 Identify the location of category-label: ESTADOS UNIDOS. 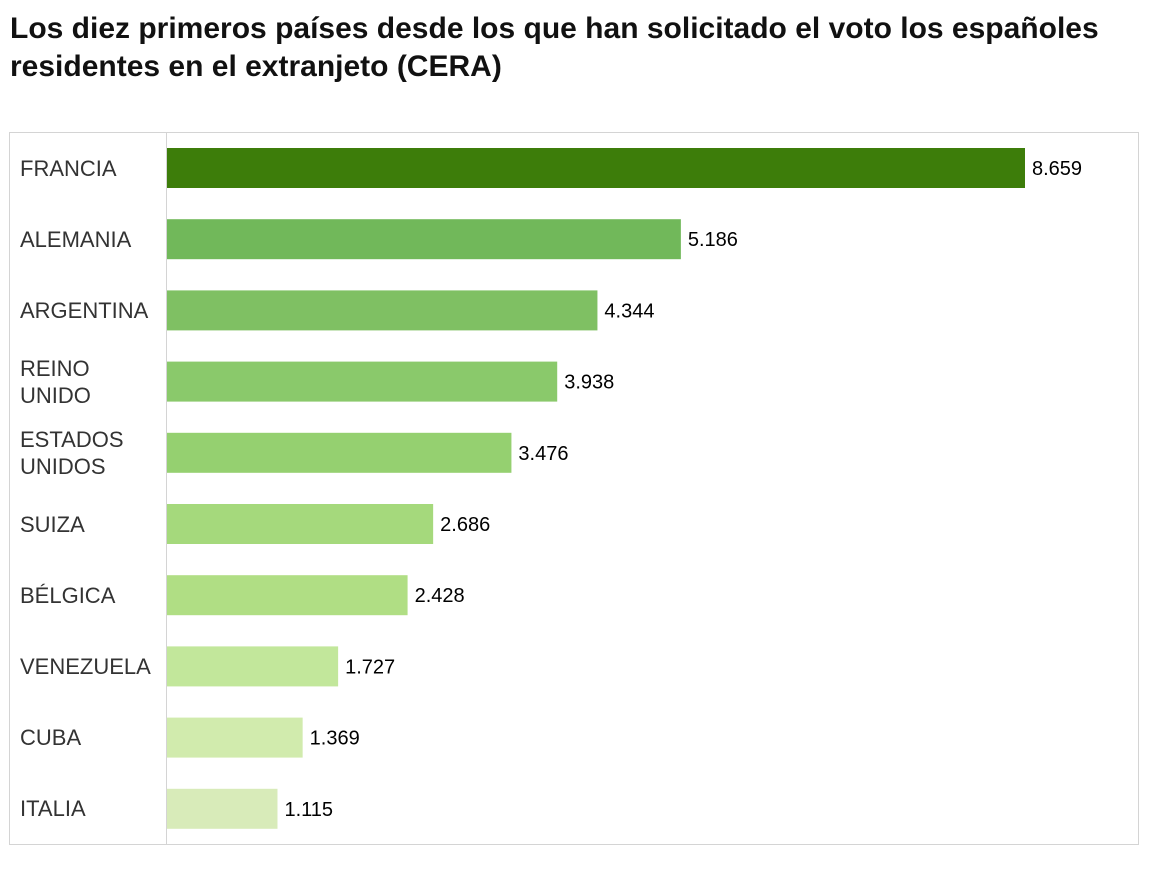
(92, 453).